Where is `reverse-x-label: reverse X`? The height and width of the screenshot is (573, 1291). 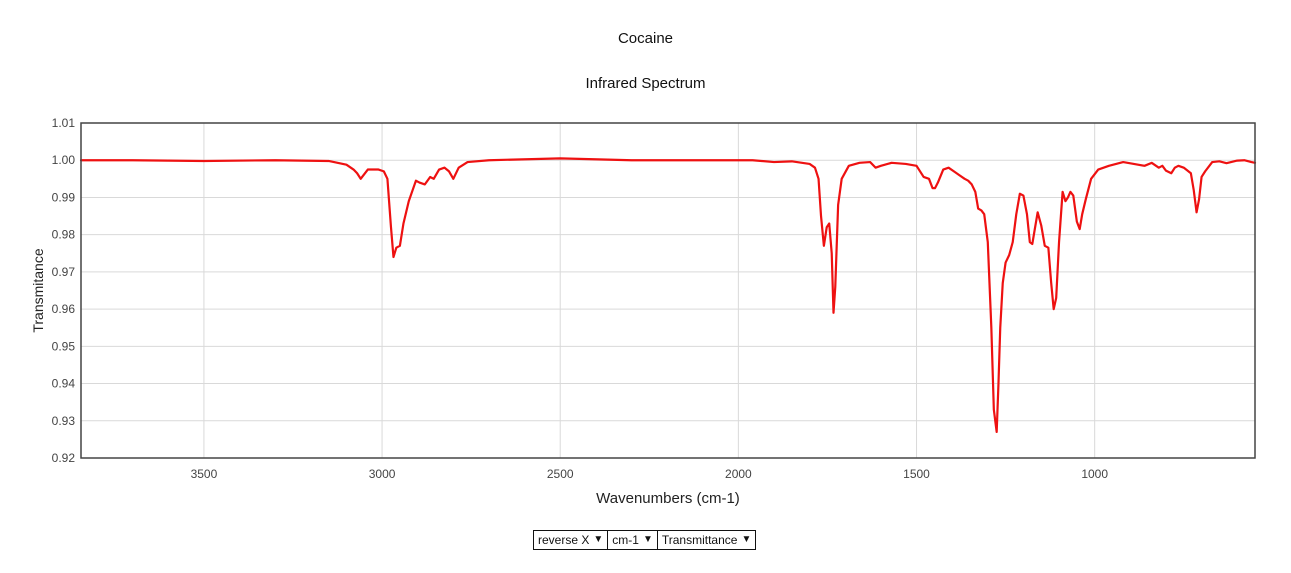
reverse-x-label: reverse X is located at coordinates (564, 540).